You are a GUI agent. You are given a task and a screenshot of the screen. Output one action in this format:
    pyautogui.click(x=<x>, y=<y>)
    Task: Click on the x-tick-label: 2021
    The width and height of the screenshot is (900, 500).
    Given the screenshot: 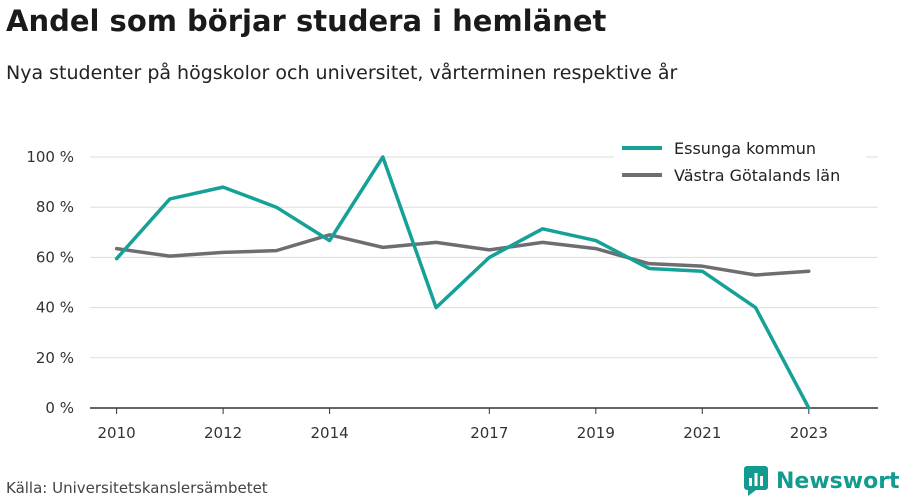 What is the action you would take?
    pyautogui.click(x=702, y=433)
    